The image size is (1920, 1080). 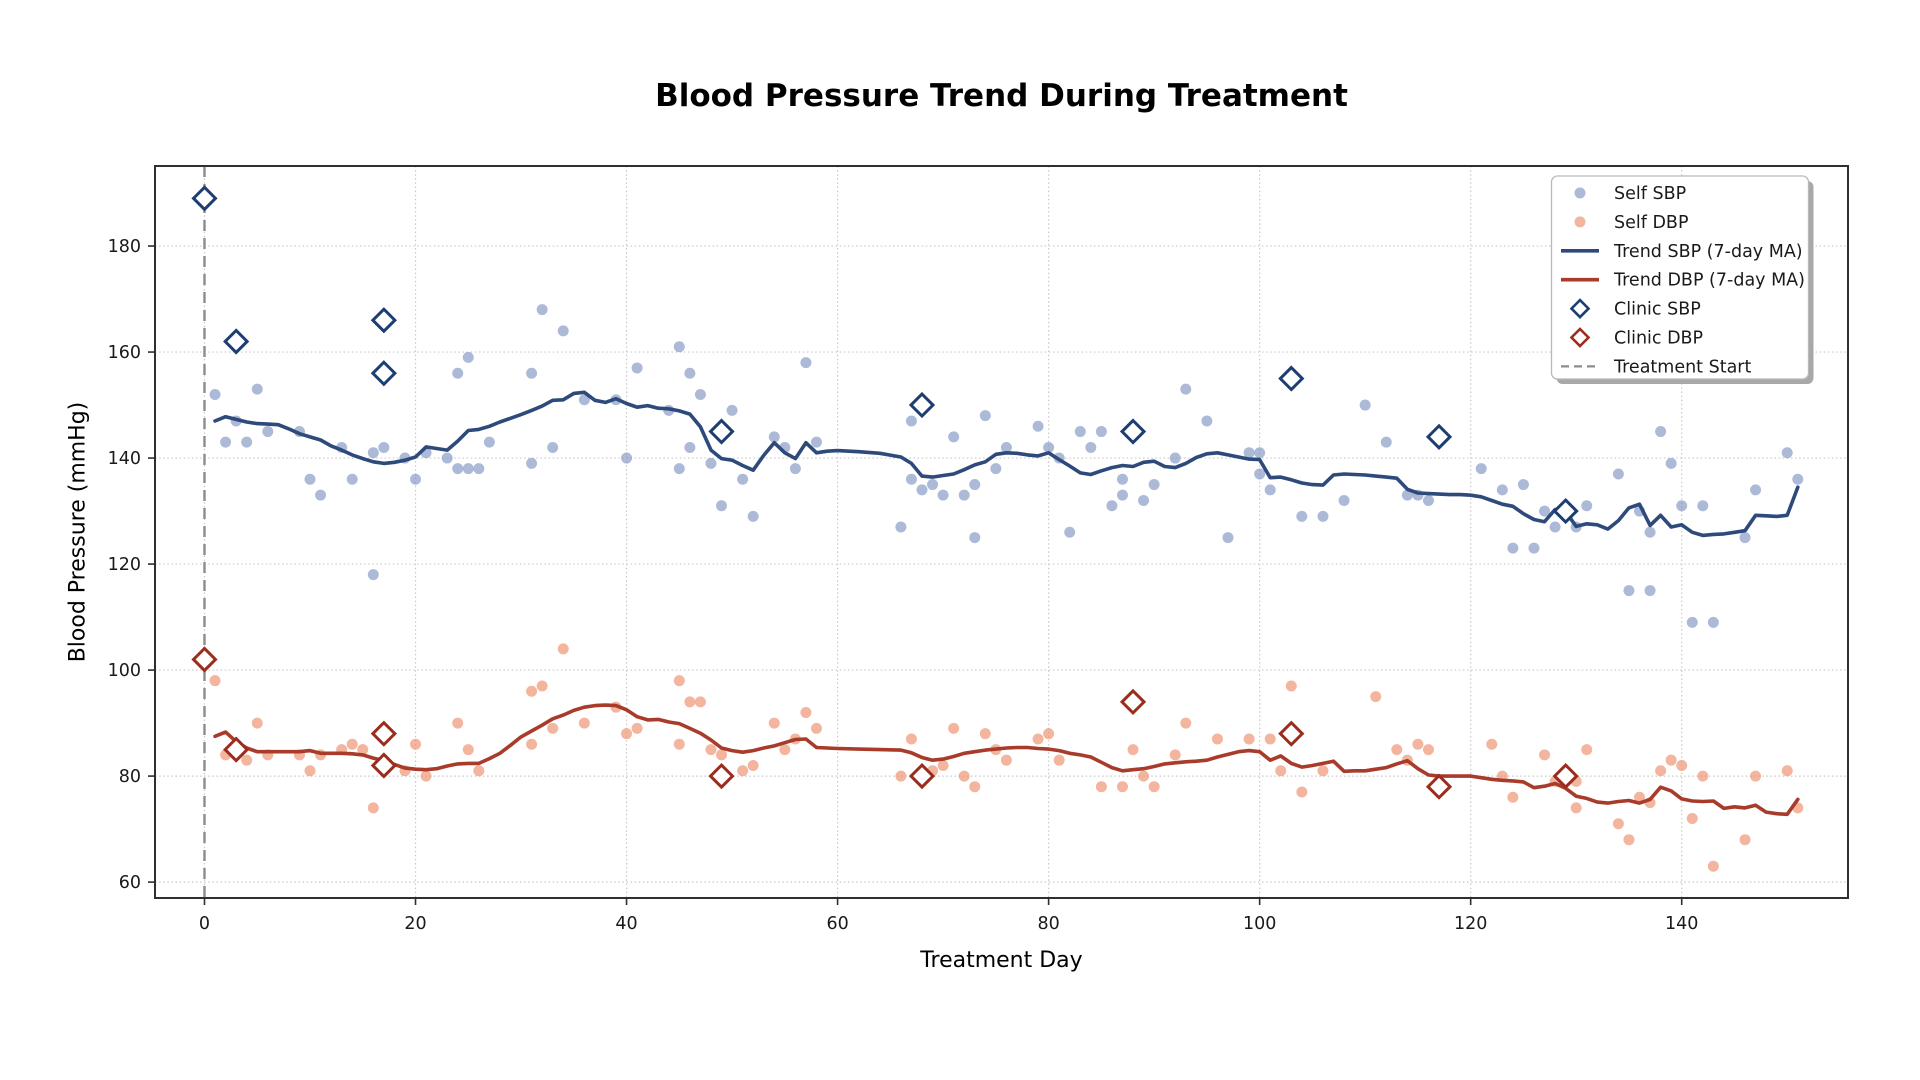 What do you see at coordinates (1651, 223) in the screenshot?
I see `svg-text: Self DBP` at bounding box center [1651, 223].